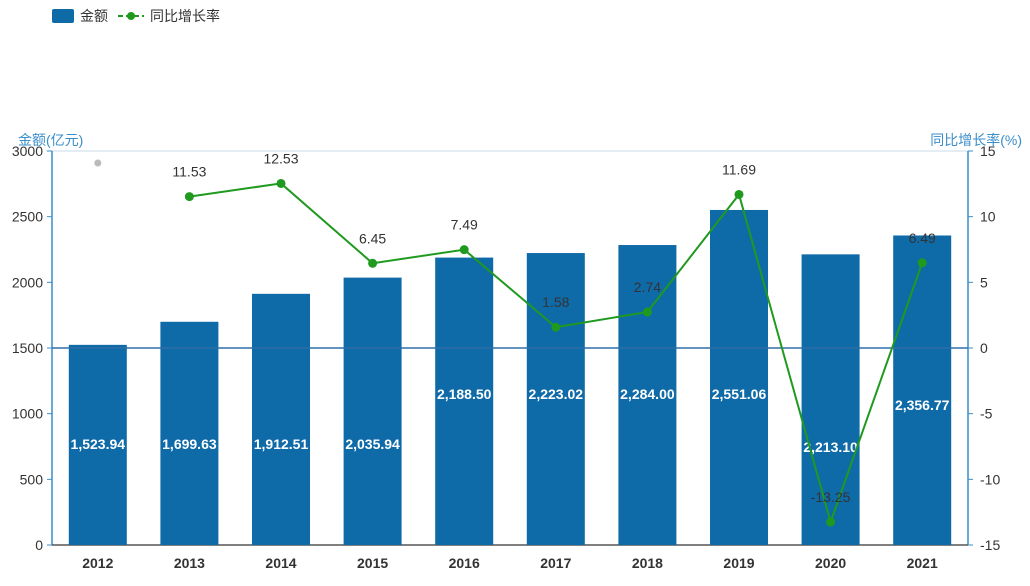 The width and height of the screenshot is (1030, 586). I want to click on growth-label-2020: -13.25, so click(831, 497).